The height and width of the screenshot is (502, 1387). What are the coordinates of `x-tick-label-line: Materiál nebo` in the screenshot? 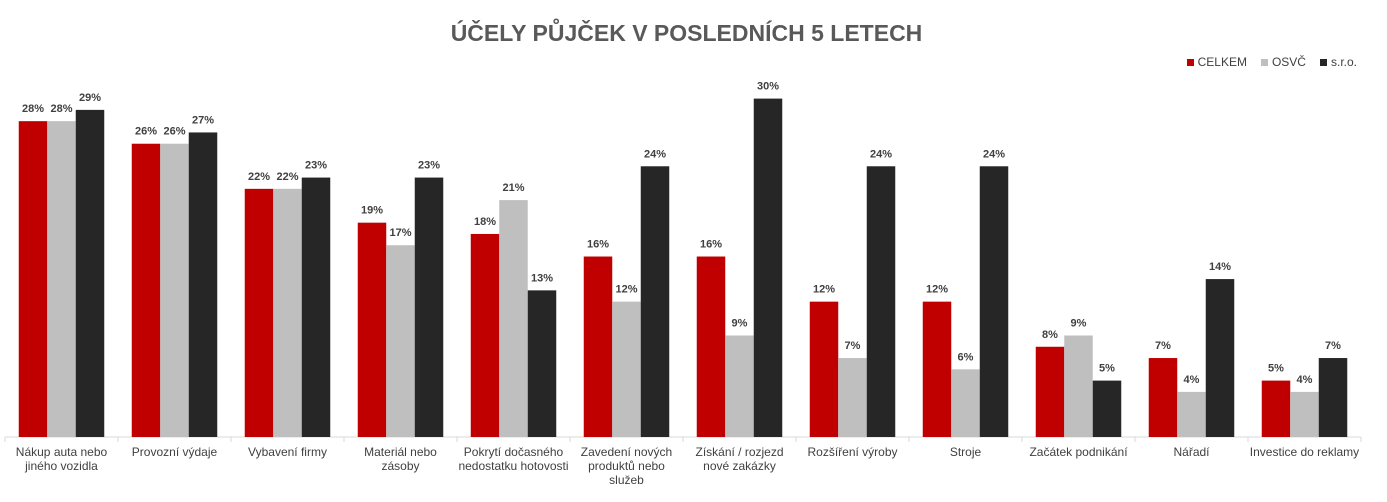 It's located at (400, 452).